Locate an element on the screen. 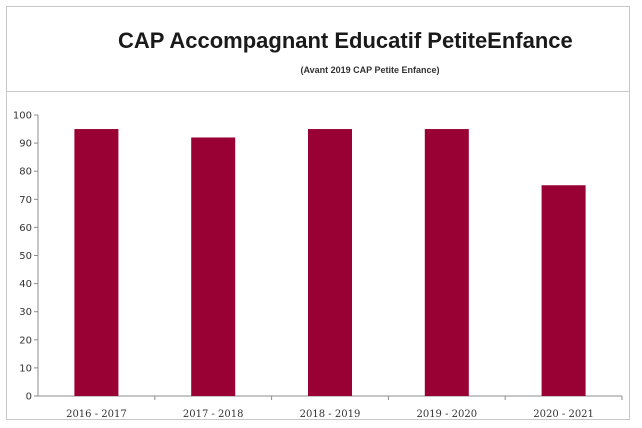  y-tick-label: 90 is located at coordinates (25, 144).